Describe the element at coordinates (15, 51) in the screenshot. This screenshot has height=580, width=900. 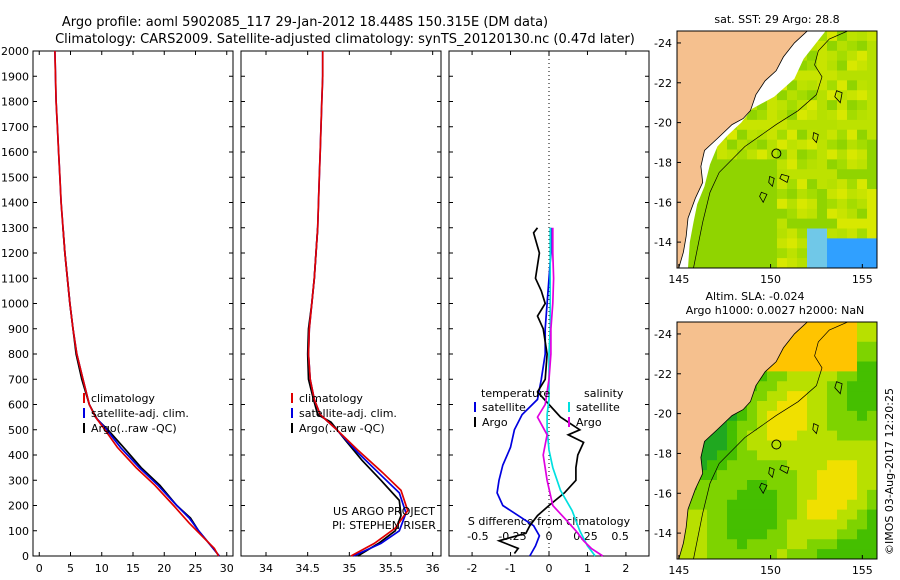
I see `depth-tick-label: 2000` at that location.